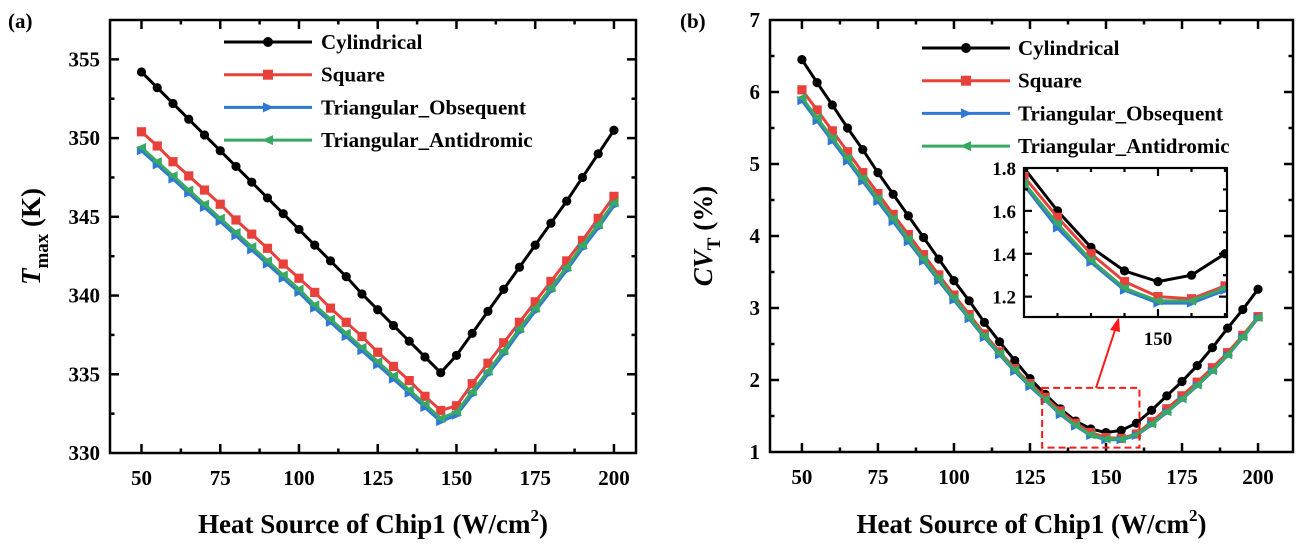  What do you see at coordinates (353, 75) in the screenshot?
I see `legend-label: Square` at bounding box center [353, 75].